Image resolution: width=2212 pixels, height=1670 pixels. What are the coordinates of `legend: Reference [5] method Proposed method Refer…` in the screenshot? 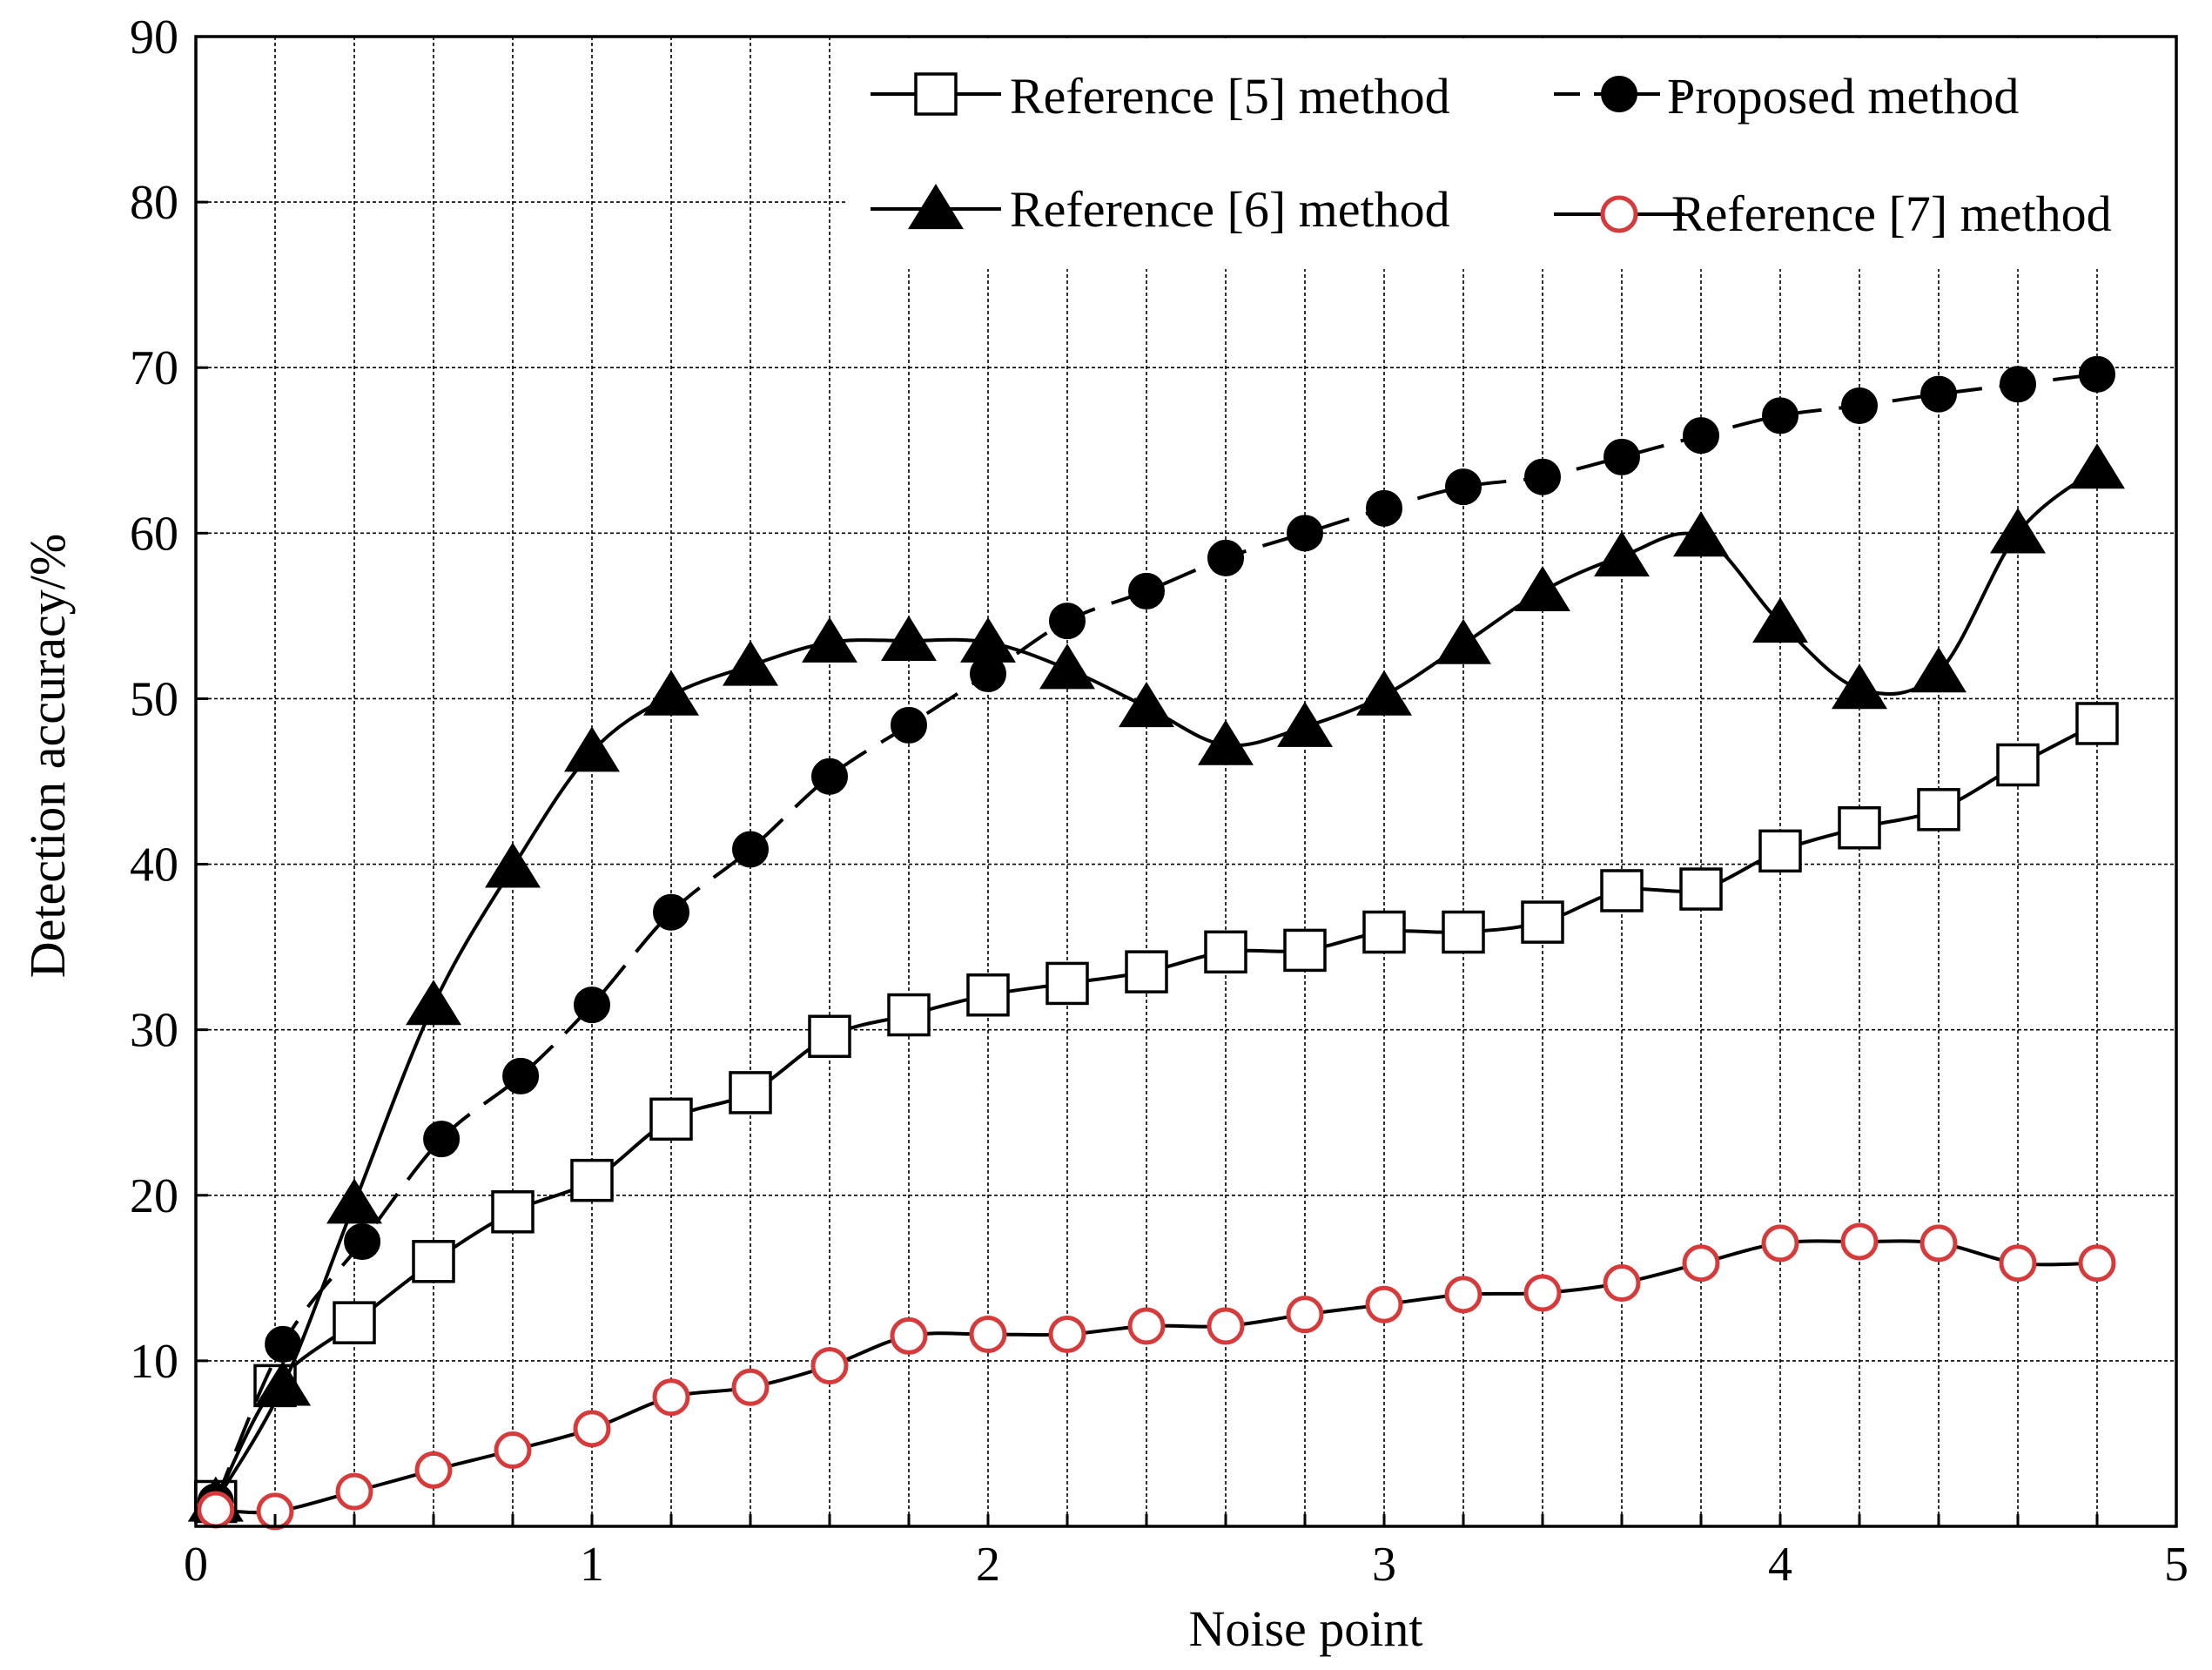 It's located at (1491, 155).